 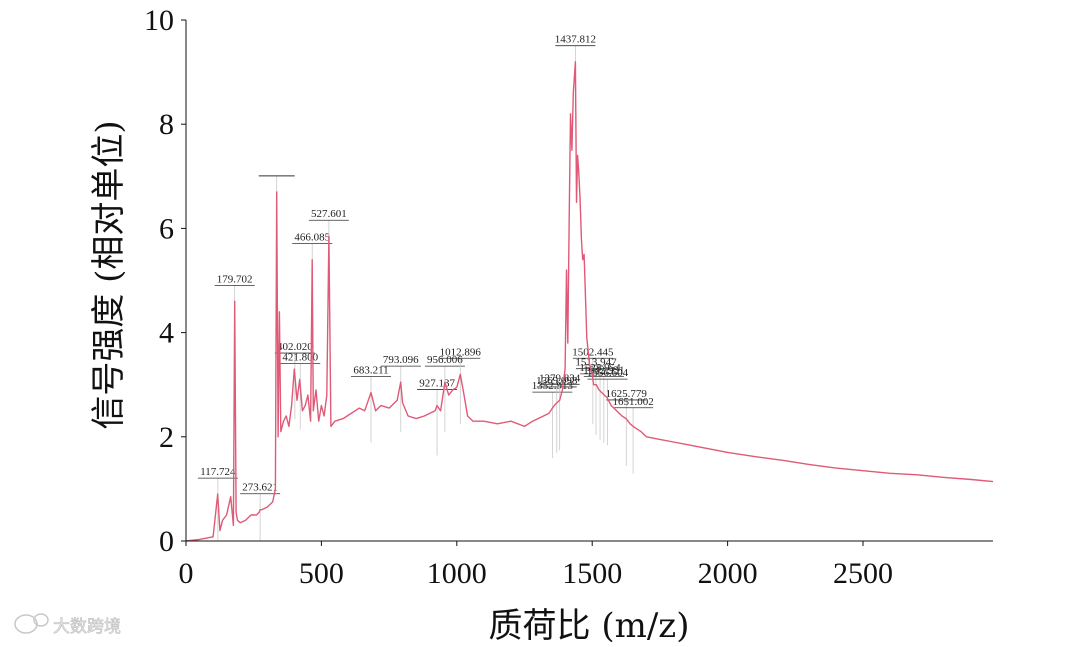 What do you see at coordinates (87, 627) in the screenshot?
I see `watermark-text: 大数跨境` at bounding box center [87, 627].